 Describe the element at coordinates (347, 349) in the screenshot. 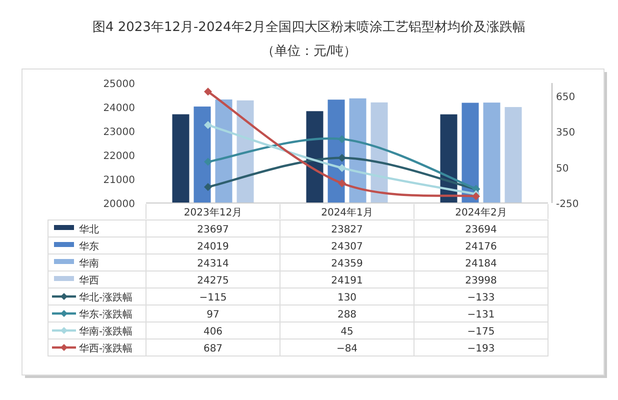

I see `data-label: −84` at that location.